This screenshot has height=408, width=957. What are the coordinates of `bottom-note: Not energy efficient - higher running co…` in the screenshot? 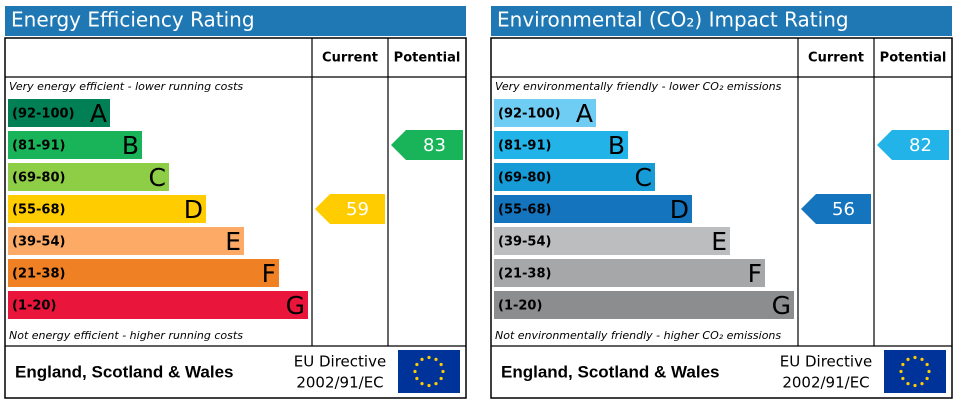 It's located at (126, 335).